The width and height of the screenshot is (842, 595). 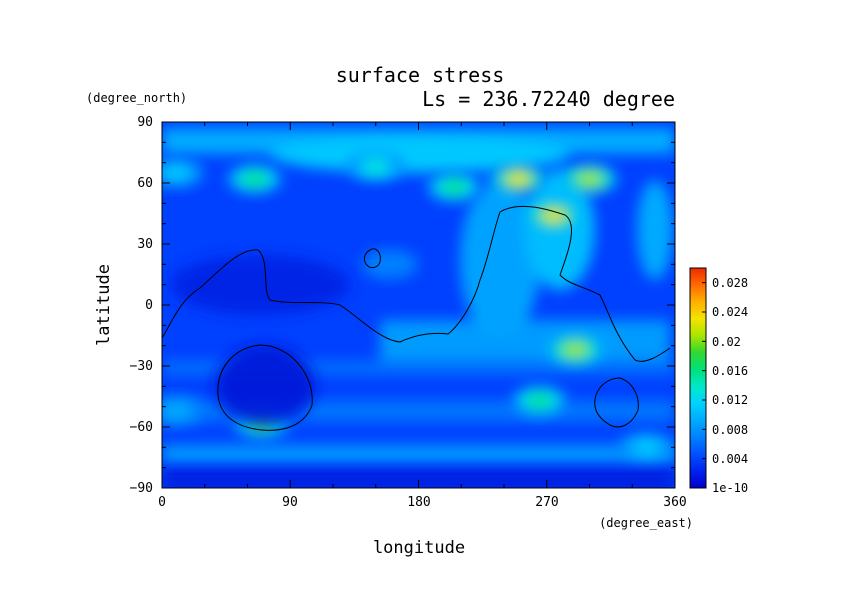 What do you see at coordinates (525, 340) in the screenshot?
I see `band-south-mid` at bounding box center [525, 340].